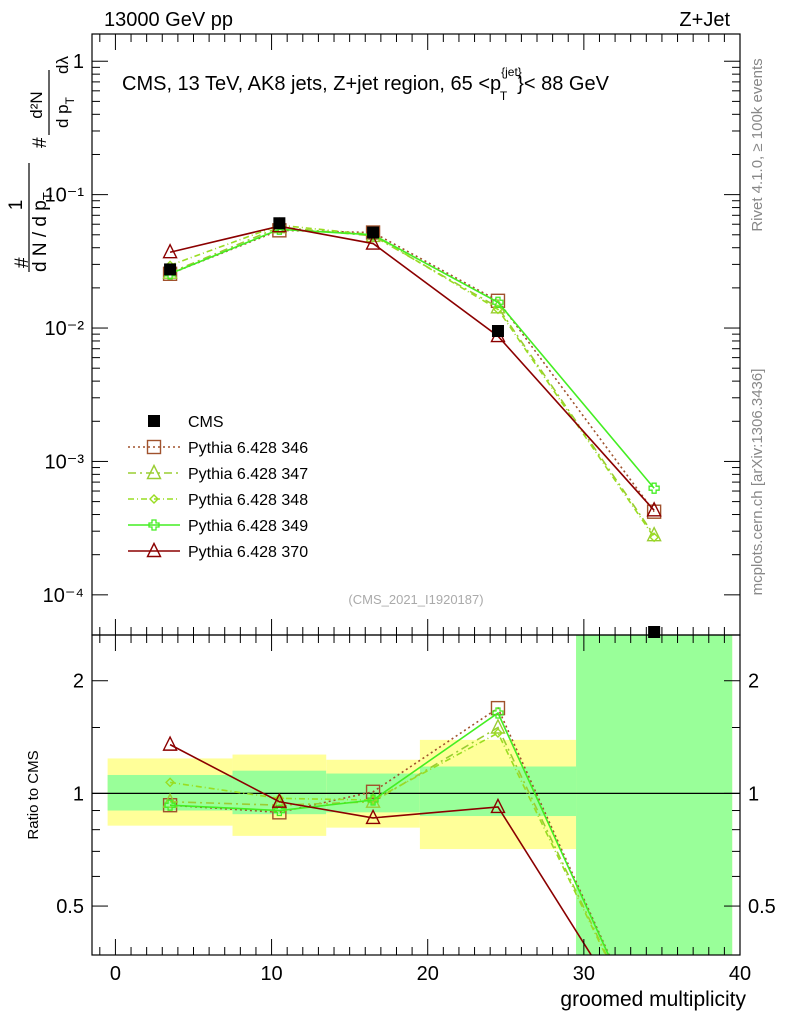 This screenshot has width=786, height=1024. Describe the element at coordinates (41, 164) in the screenshot. I see `main-y-label: # 1 d N / d pT # d²N d pT dλ` at that location.